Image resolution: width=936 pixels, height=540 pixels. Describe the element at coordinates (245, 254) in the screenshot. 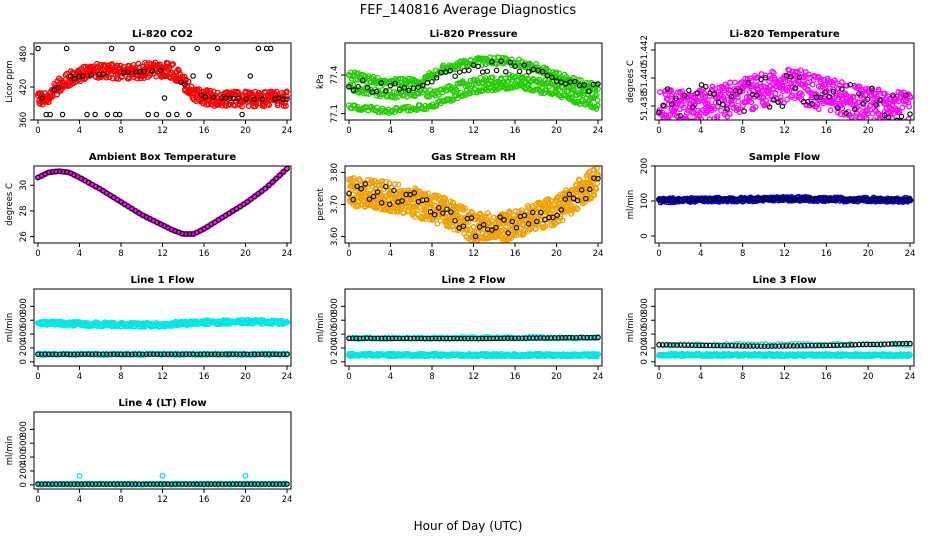

I see `x-tick-label: 20` at that location.